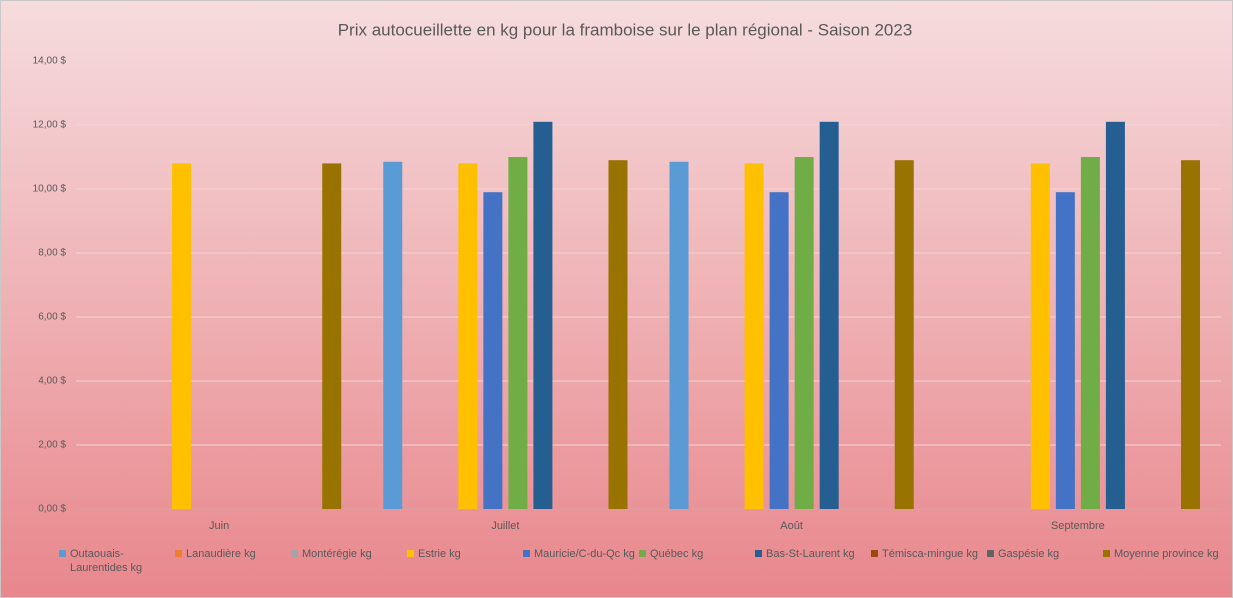  I want to click on y-tick-label: 0,00 $, so click(52, 509).